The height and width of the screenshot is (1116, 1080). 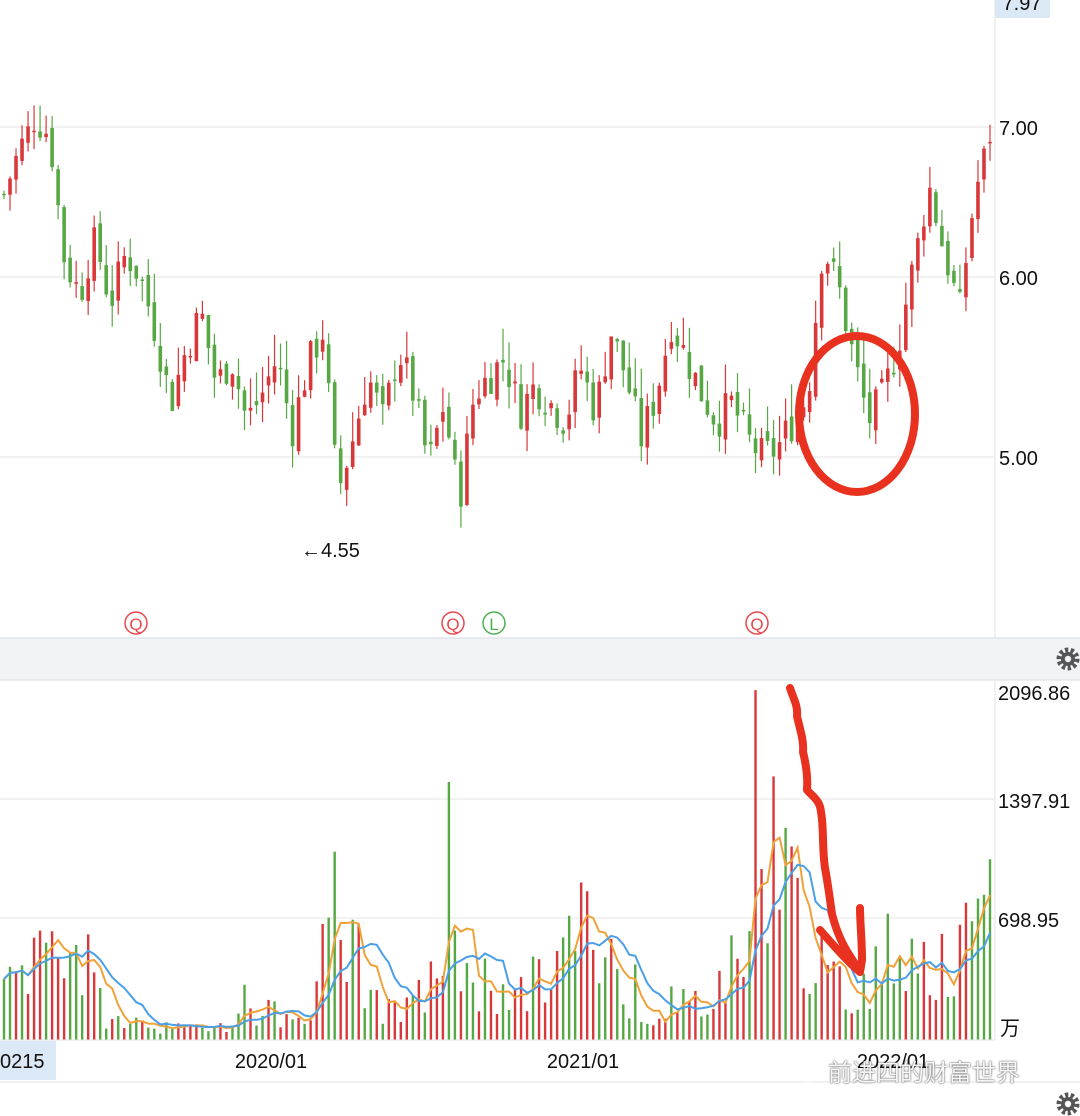 What do you see at coordinates (857, 414) in the screenshot?
I see `highlight-circle-annotation` at bounding box center [857, 414].